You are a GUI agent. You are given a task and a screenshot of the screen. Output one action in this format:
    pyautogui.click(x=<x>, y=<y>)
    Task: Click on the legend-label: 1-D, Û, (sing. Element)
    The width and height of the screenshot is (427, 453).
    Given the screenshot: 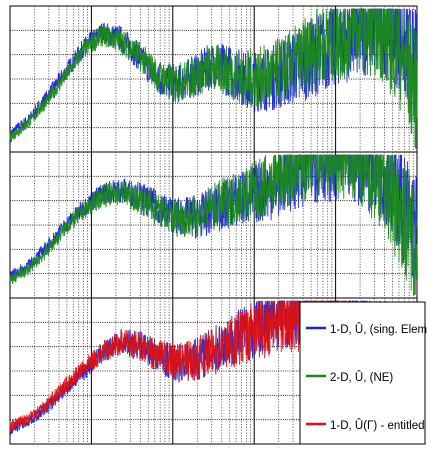 What is the action you would take?
    pyautogui.click(x=378, y=329)
    